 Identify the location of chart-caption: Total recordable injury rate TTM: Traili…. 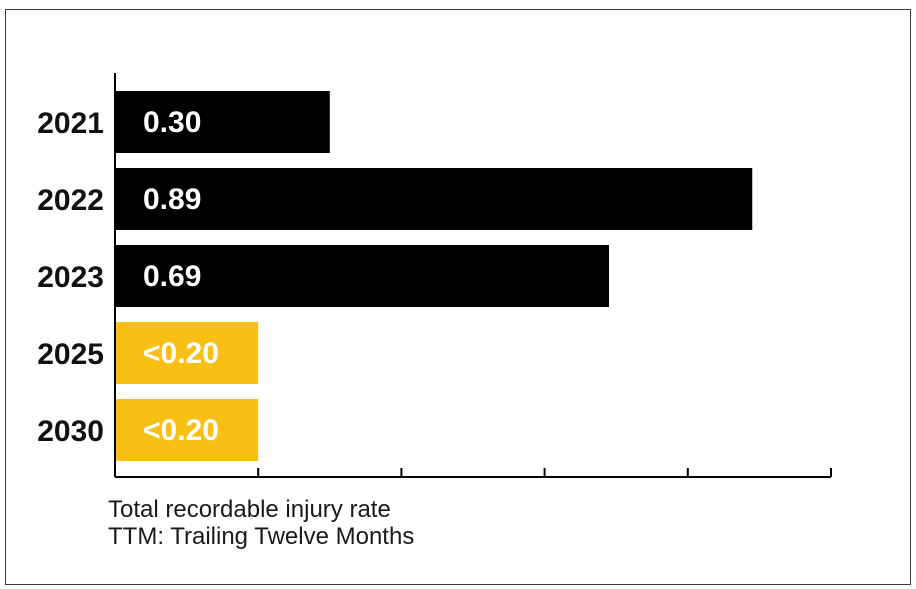
(261, 523).